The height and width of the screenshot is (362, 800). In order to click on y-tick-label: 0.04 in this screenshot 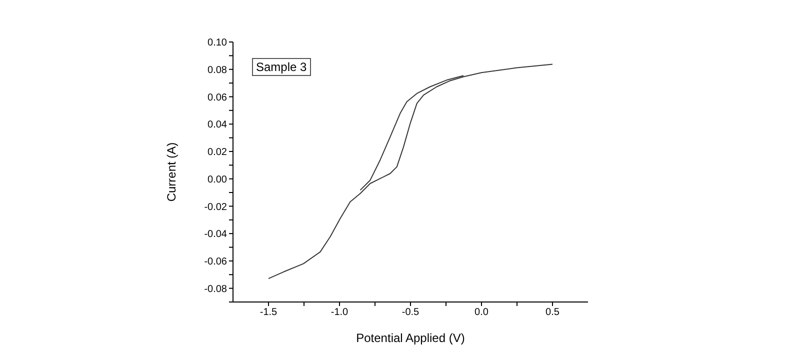, I will do `click(218, 125)`.